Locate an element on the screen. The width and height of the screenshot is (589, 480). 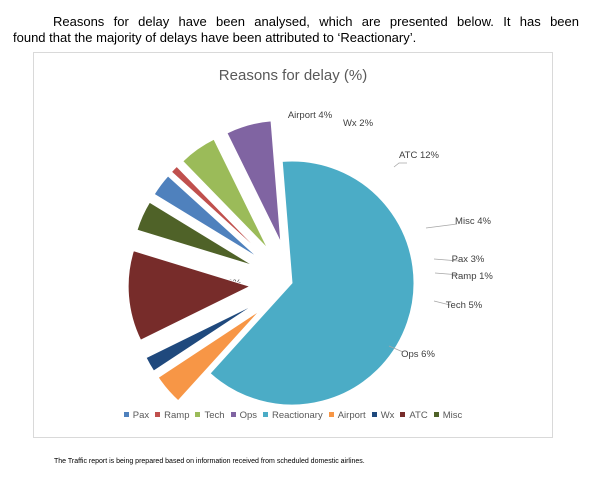
pie-slice-ramp is located at coordinates (216, 210).